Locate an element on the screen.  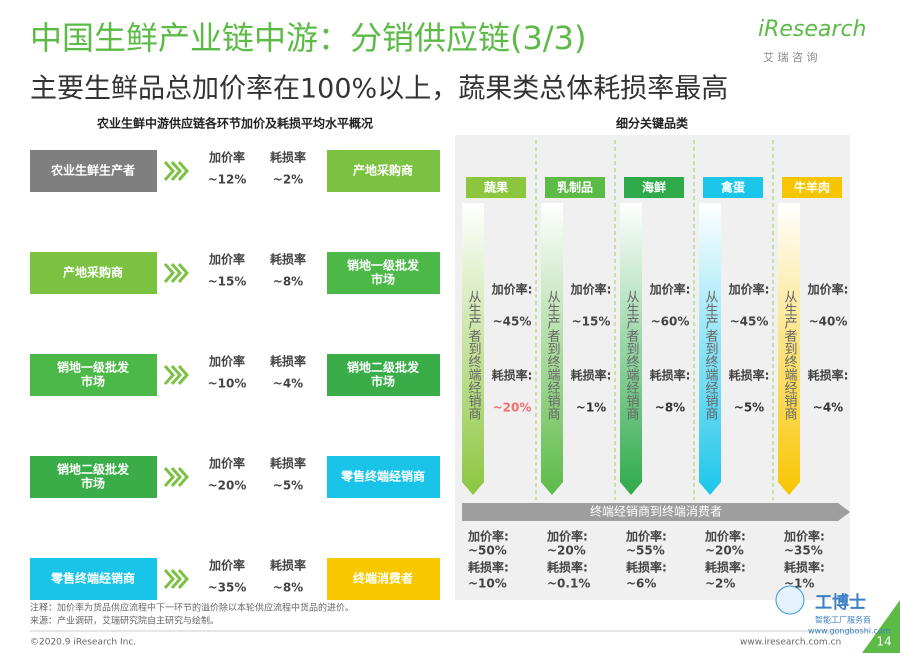
markup-value: ~35% is located at coordinates (227, 588).